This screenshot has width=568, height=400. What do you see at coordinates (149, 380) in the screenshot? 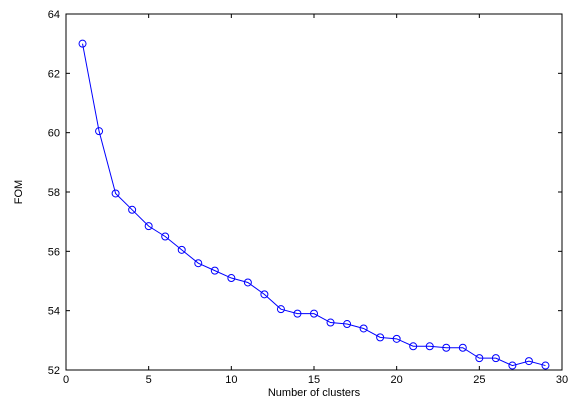
I see `x-tick-label: 5` at bounding box center [149, 380].